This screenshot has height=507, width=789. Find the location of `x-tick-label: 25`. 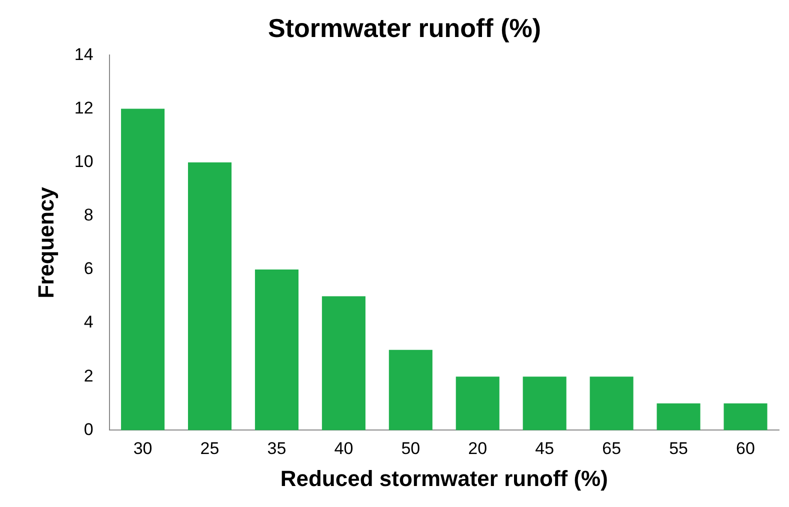

x-tick-label: 25 is located at coordinates (210, 448).